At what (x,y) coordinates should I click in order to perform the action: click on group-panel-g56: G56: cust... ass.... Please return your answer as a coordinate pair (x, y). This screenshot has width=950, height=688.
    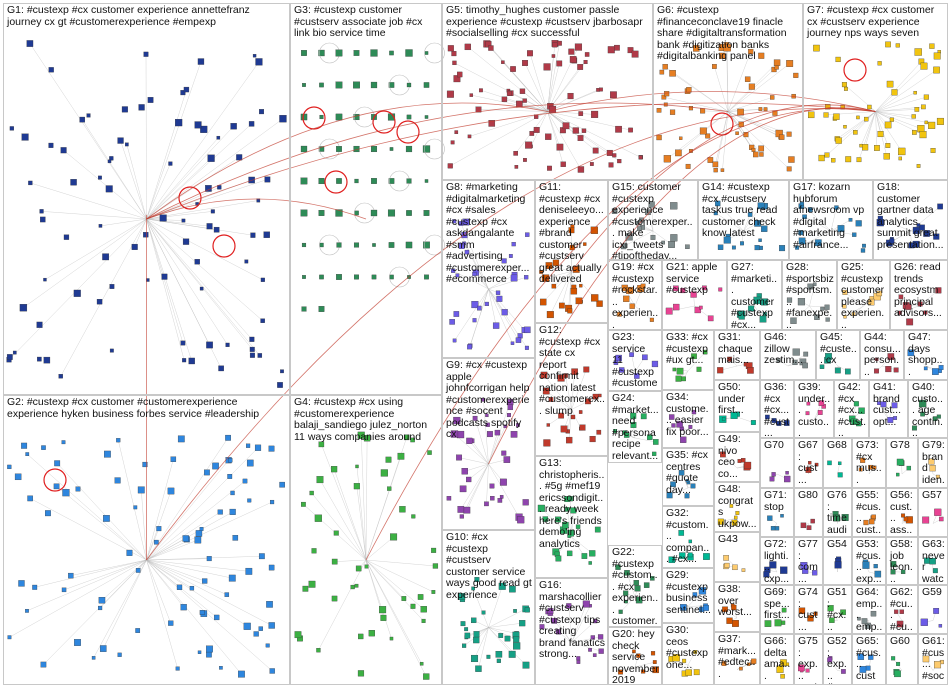
    Looking at the image, I should click on (902, 512).